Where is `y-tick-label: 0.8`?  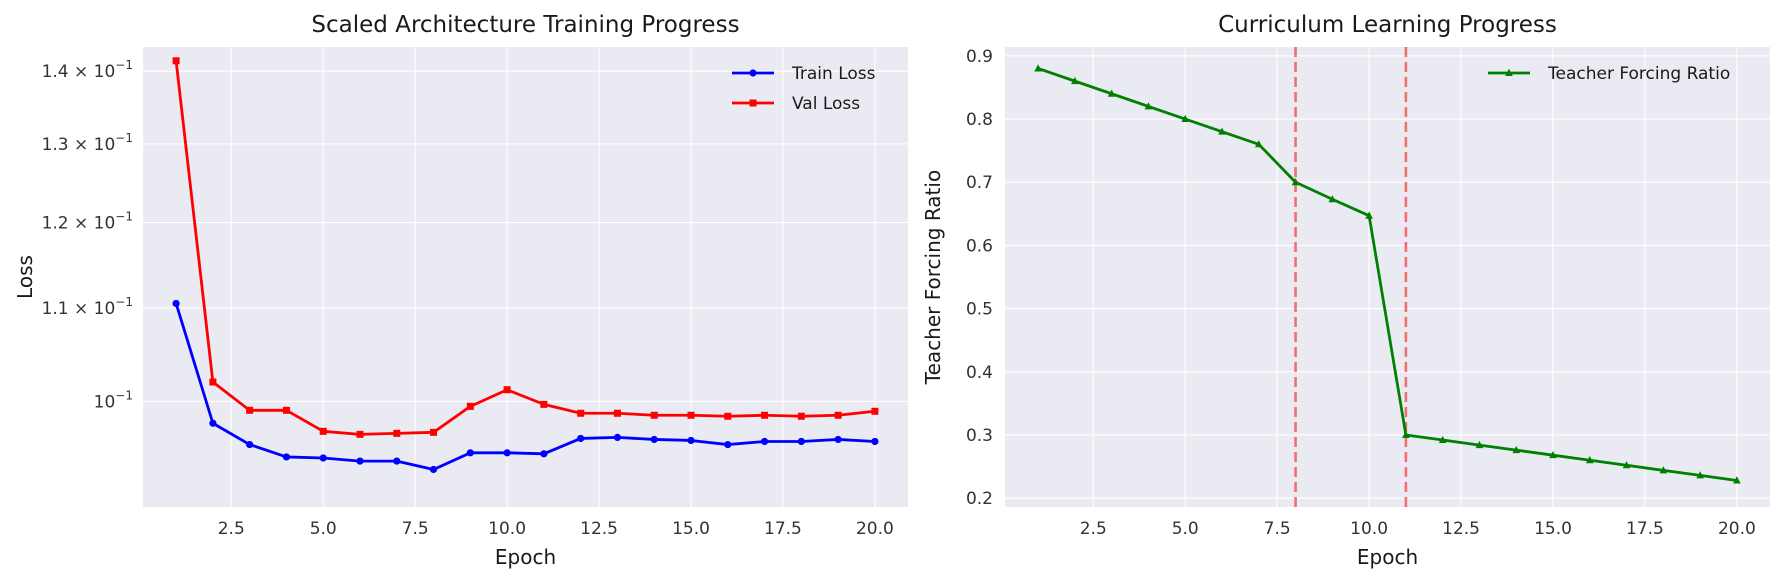 y-tick-label: 0.8 is located at coordinates (979, 120).